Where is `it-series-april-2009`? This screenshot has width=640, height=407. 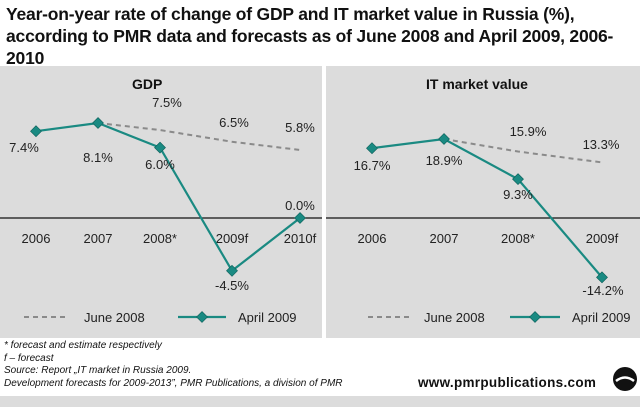
it-series-april-2009 is located at coordinates (487, 208).